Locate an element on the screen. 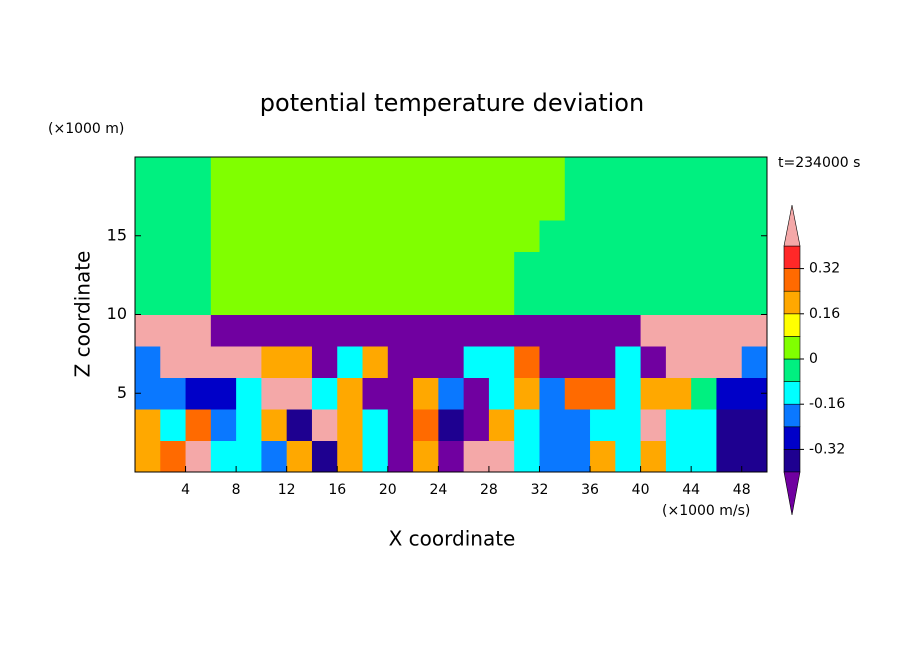 This screenshot has width=904, height=654. y-tick-label: 10 is located at coordinates (117, 313).